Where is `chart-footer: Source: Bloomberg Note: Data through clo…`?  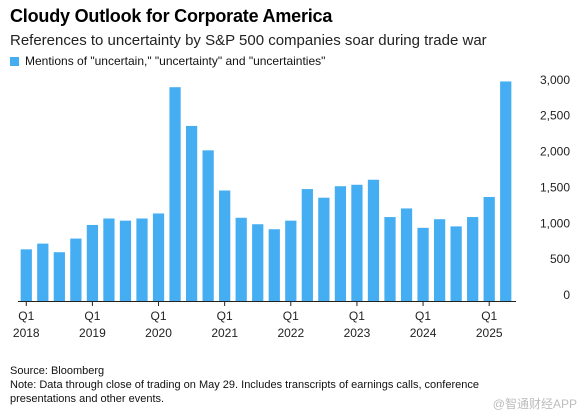
chart-footer: Source: Bloomberg Note: Data through clo… is located at coordinates (260, 385).